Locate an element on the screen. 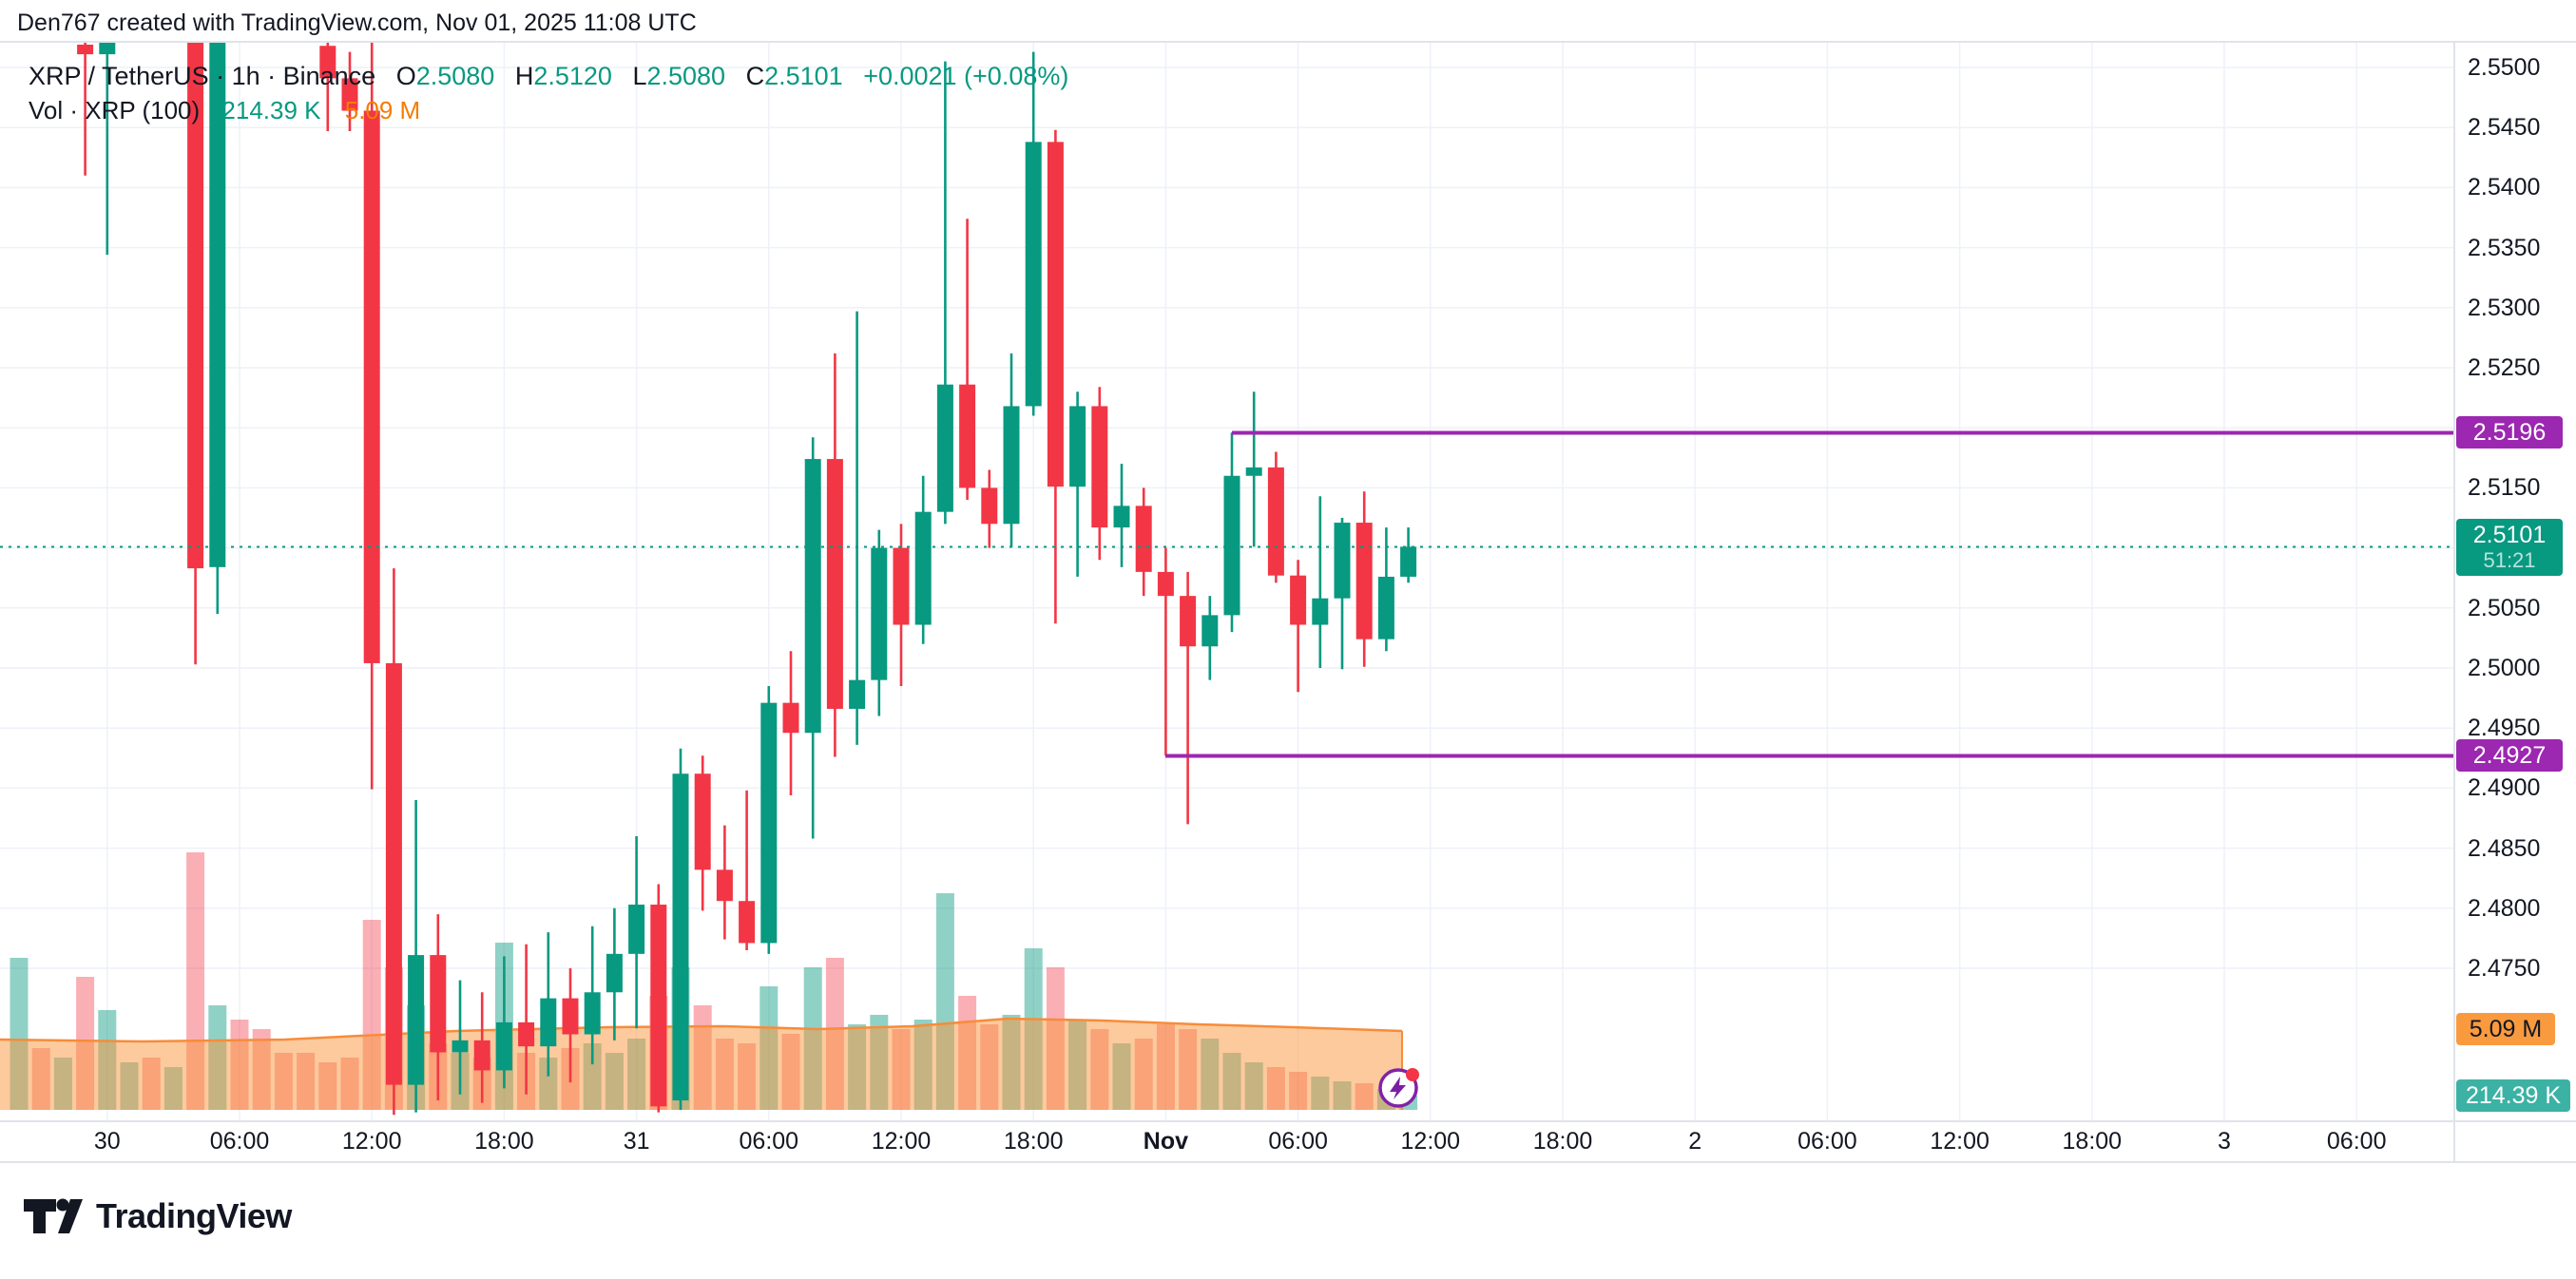 Image resolution: width=2576 pixels, height=1279 pixels. open-value: 2.5080 is located at coordinates (455, 76).